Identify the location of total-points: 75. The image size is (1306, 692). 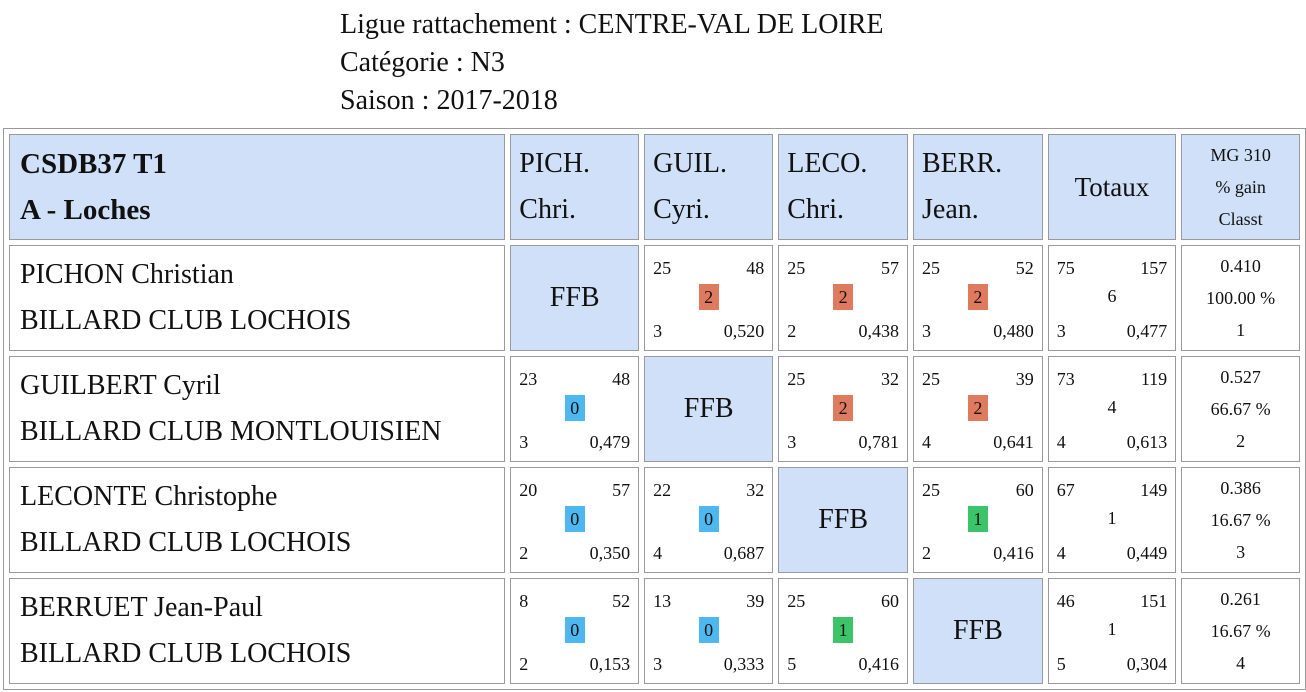
(1065, 268).